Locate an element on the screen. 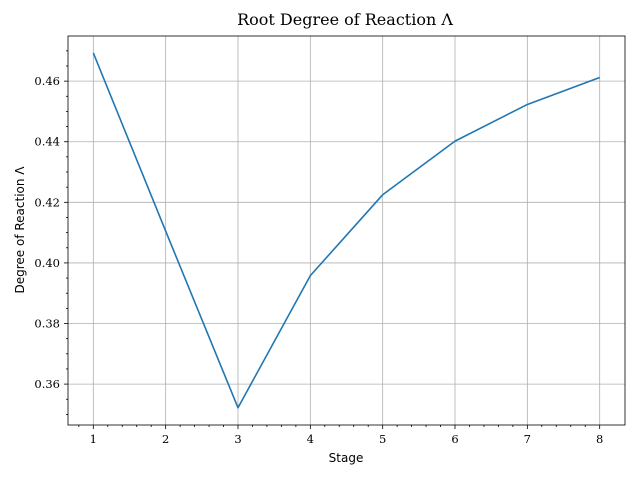  chart-title: Root Degree of Reaction Λ is located at coordinates (345, 19).